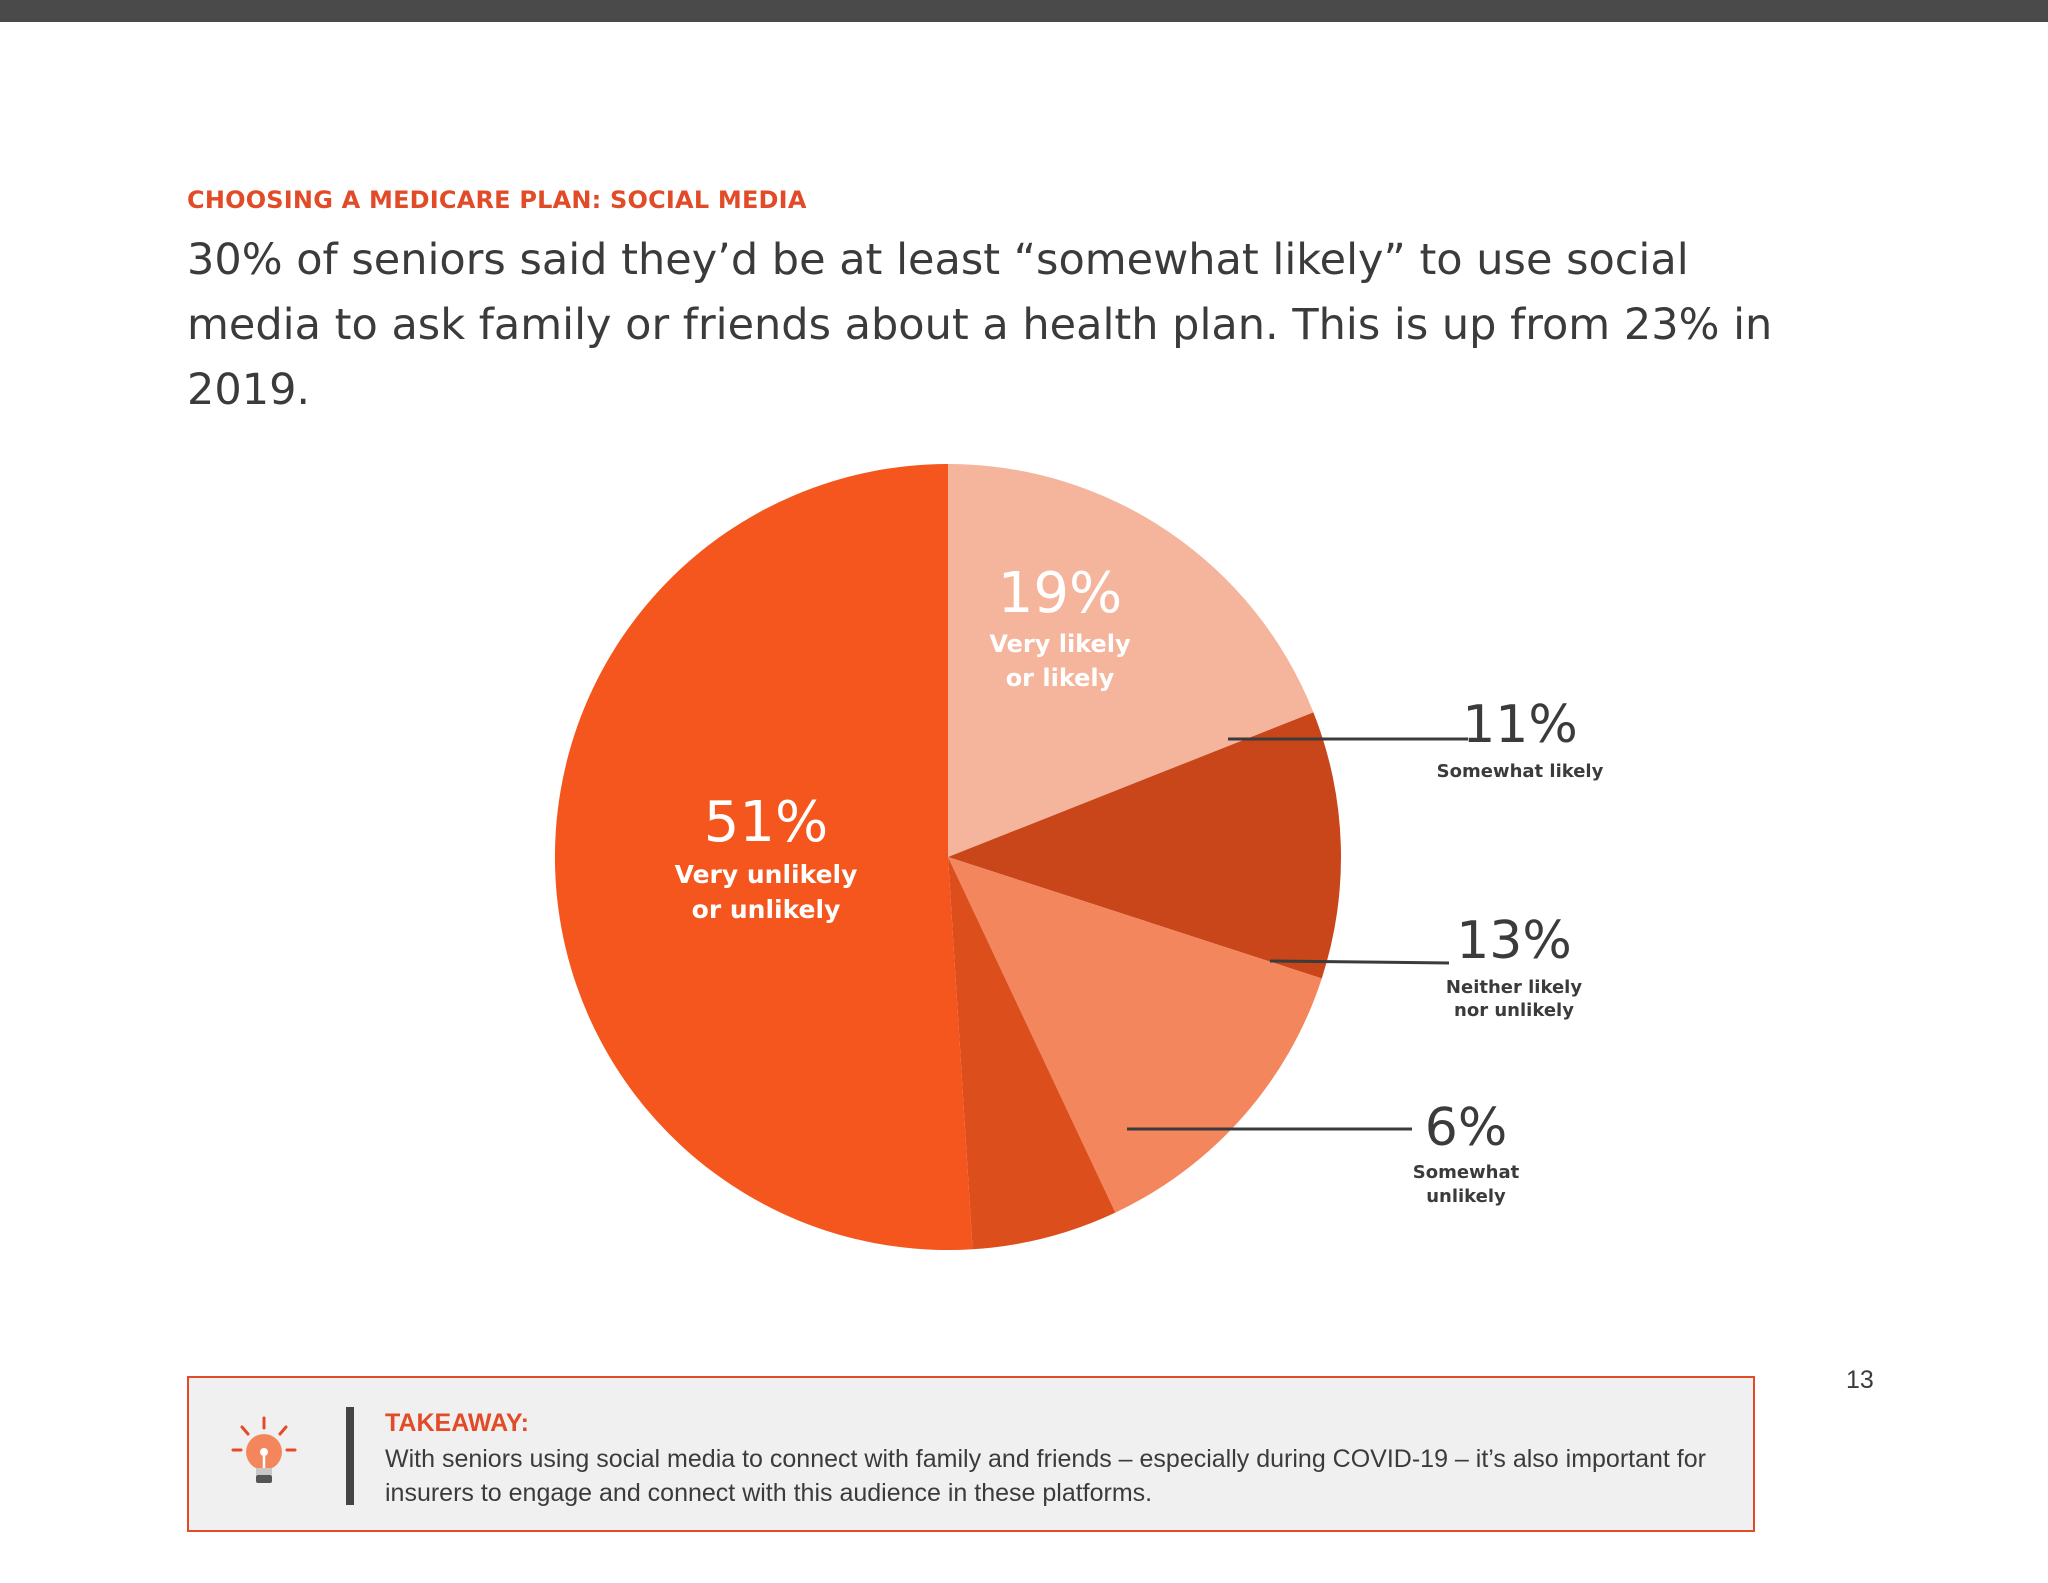 Image resolution: width=2048 pixels, height=1583 pixels. Describe the element at coordinates (1860, 1380) in the screenshot. I see `page-number: 13` at that location.